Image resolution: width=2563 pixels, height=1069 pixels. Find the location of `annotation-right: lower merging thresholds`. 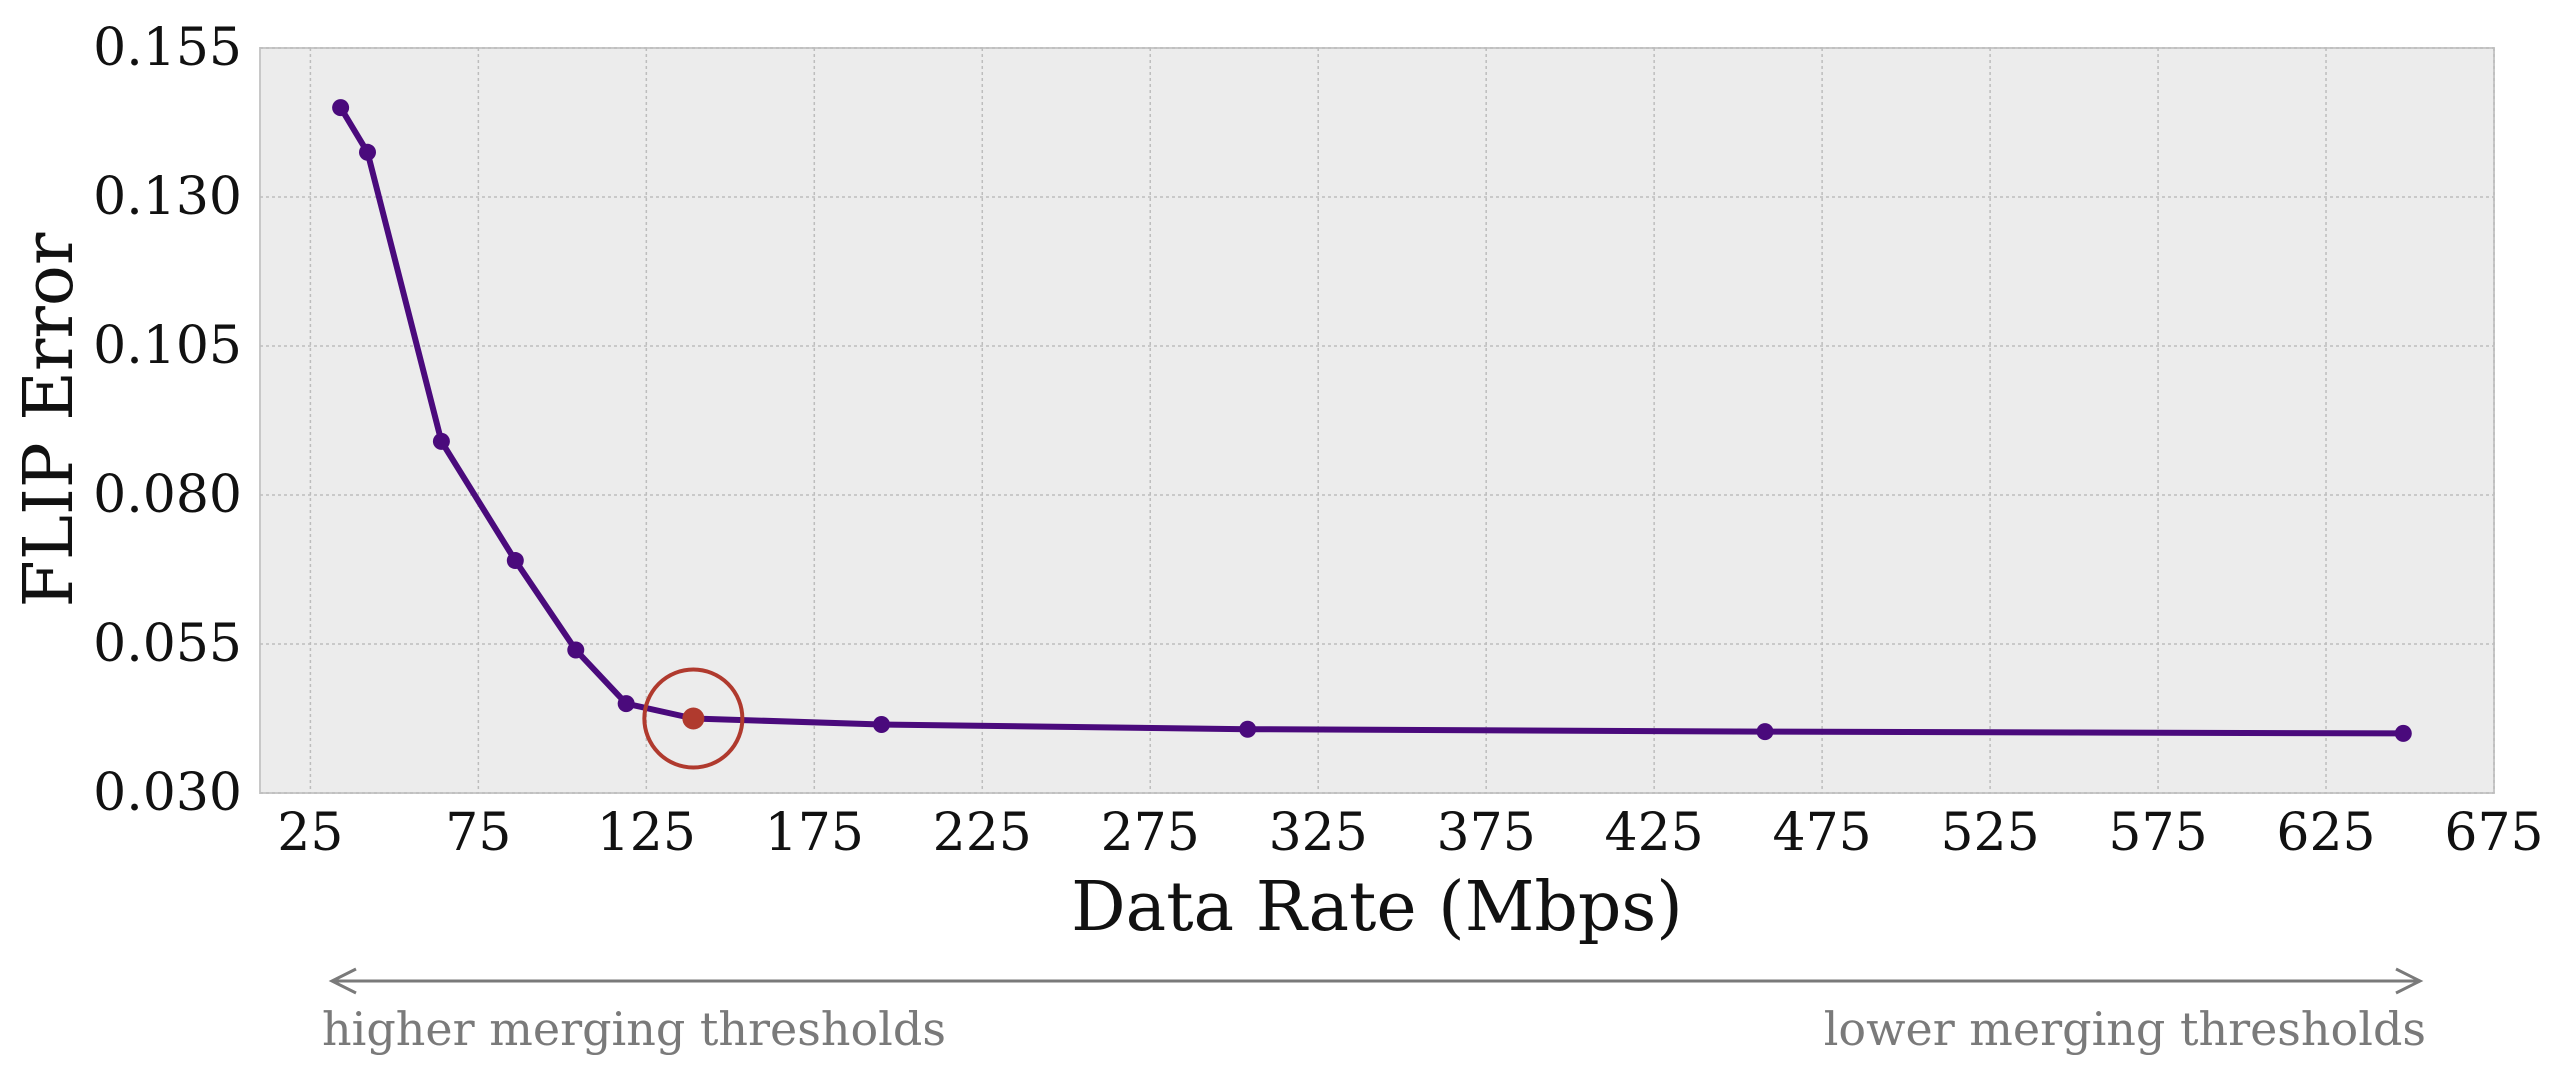

annotation-right: lower merging thresholds is located at coordinates (2125, 1029).